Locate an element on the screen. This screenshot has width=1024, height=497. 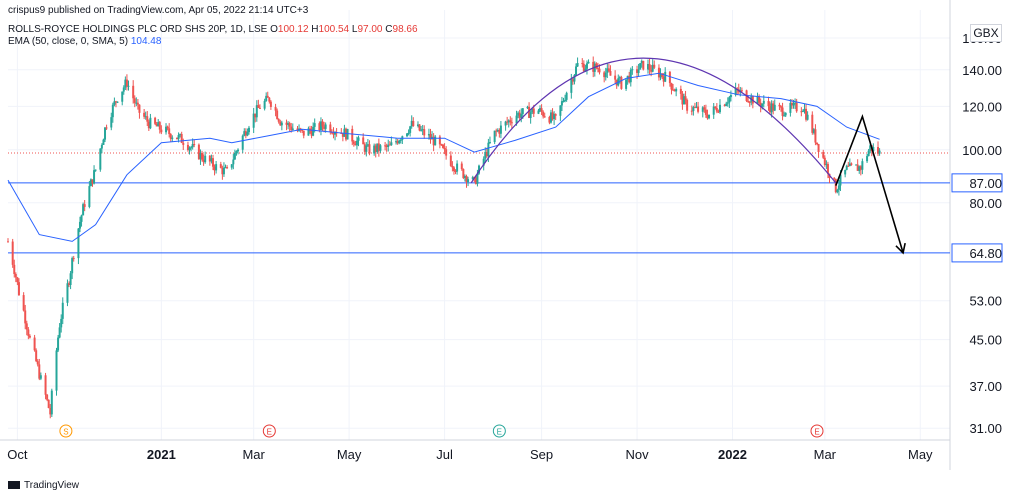
ohlc-high-value: 100.54 is located at coordinates (334, 29).